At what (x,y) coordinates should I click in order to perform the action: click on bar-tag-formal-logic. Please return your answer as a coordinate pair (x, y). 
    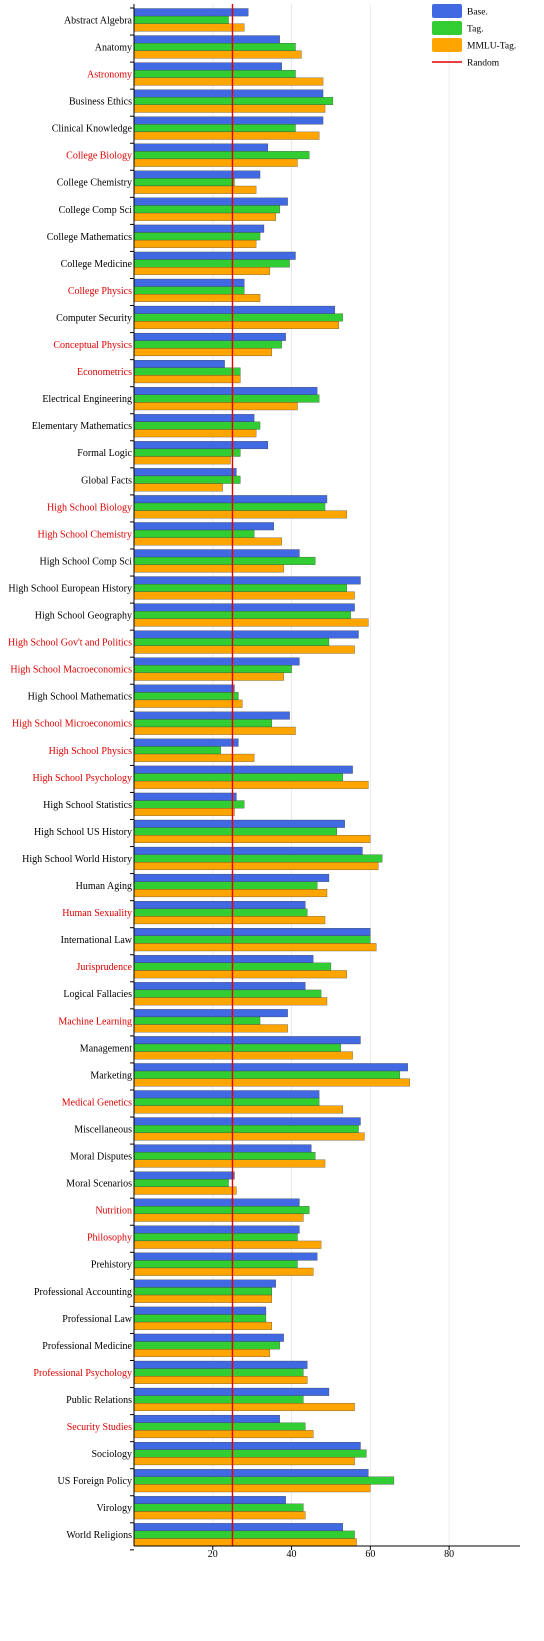
    Looking at the image, I should click on (187, 452).